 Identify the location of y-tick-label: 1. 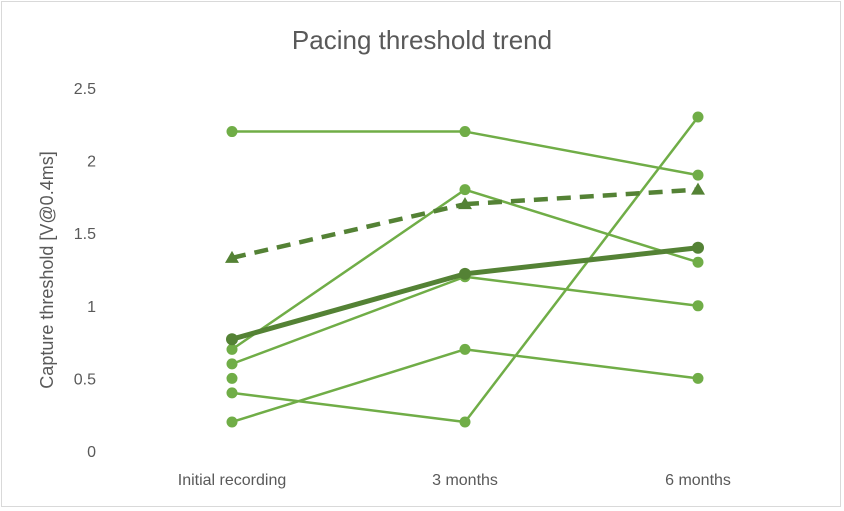
(91, 307).